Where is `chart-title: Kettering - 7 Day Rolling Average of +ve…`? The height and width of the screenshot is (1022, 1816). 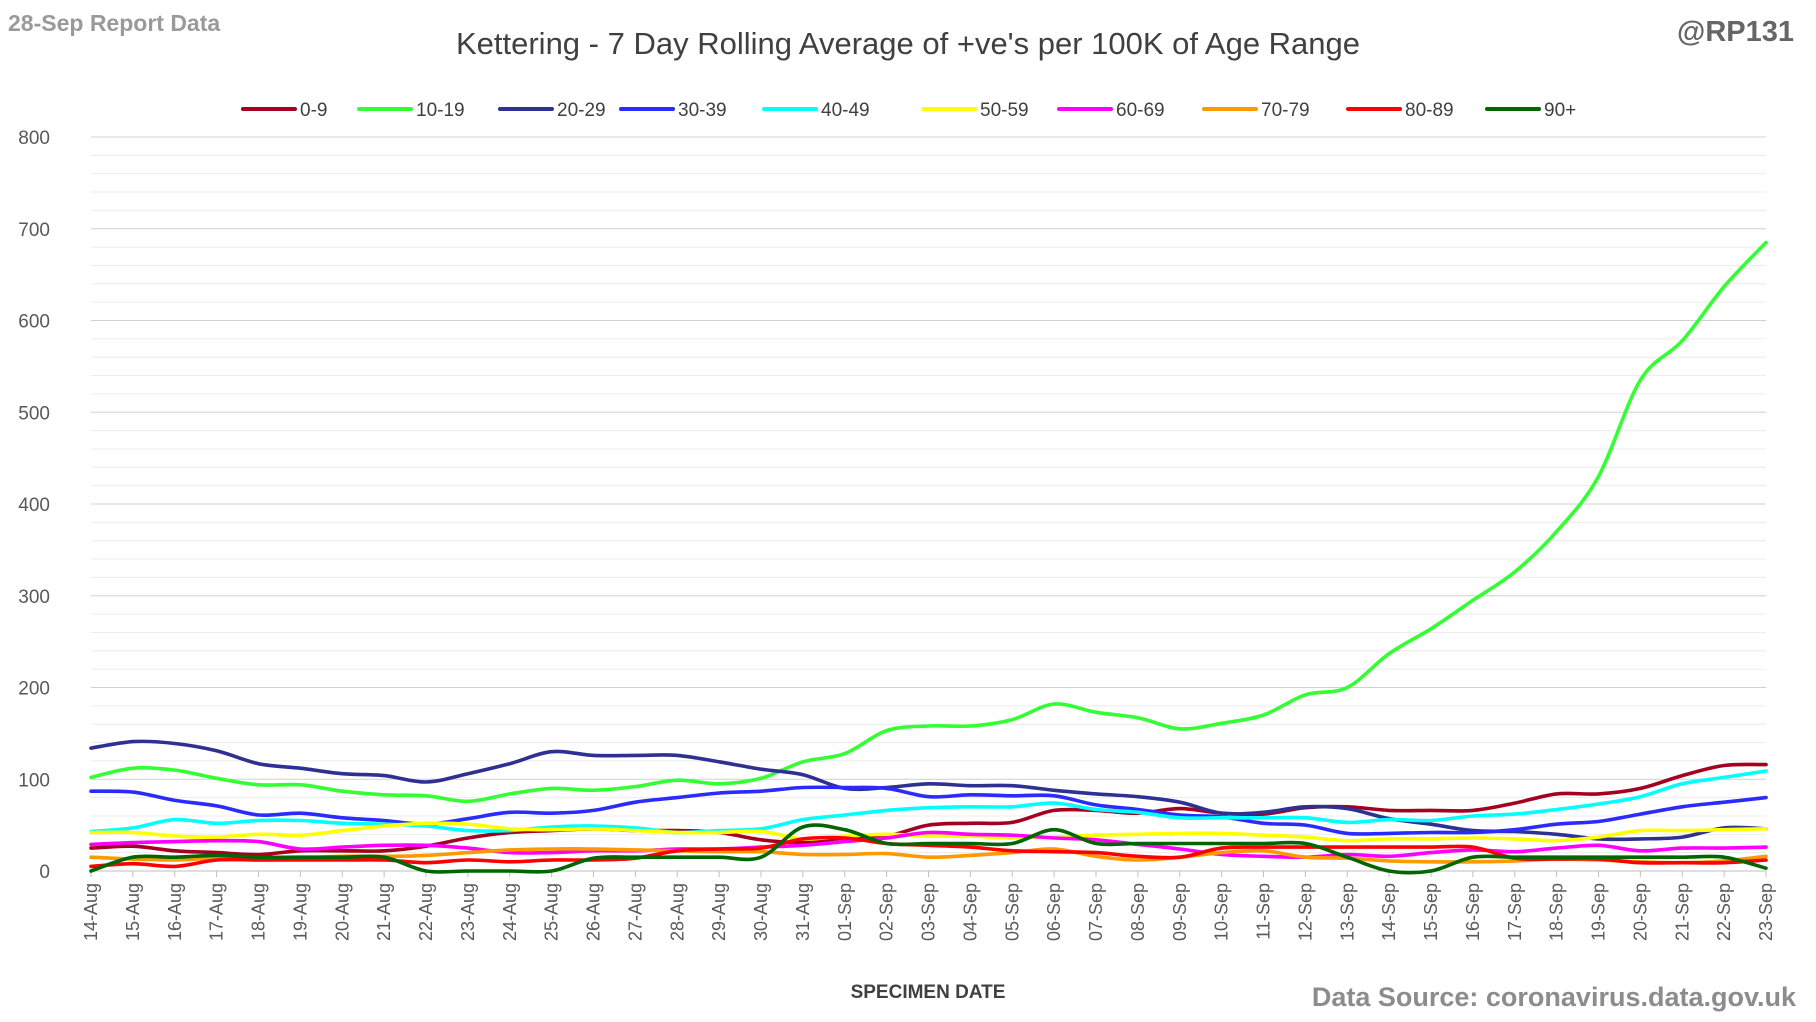
chart-title: Kettering - 7 Day Rolling Average of +ve… is located at coordinates (908, 43).